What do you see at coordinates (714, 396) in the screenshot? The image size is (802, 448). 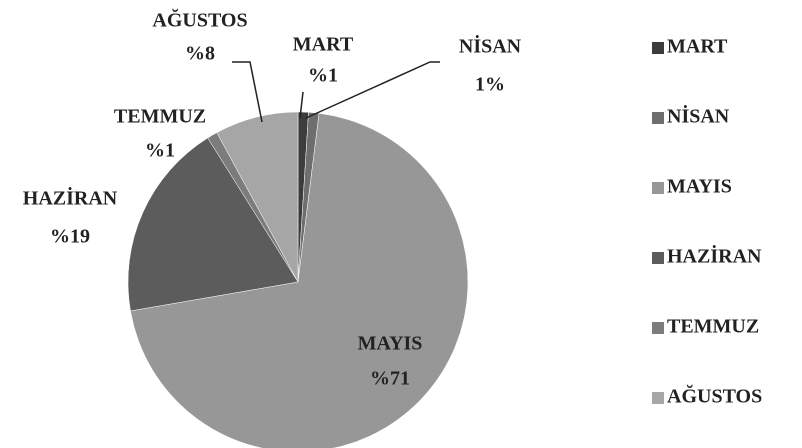 I see `legend-label: AĞUSTOS` at bounding box center [714, 396].